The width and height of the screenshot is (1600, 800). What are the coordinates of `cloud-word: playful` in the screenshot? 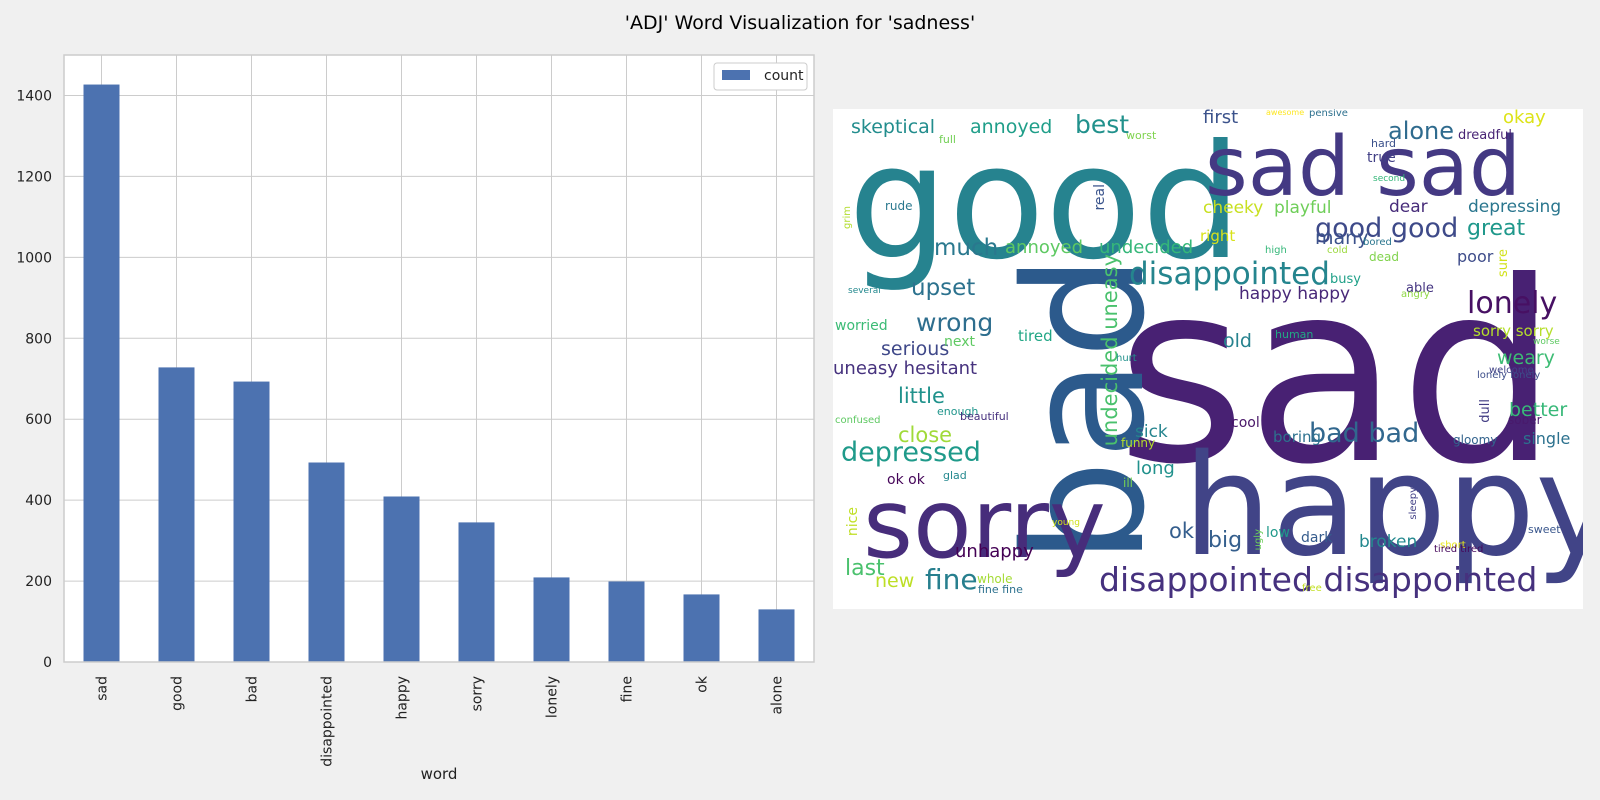 It's located at (1303, 208).